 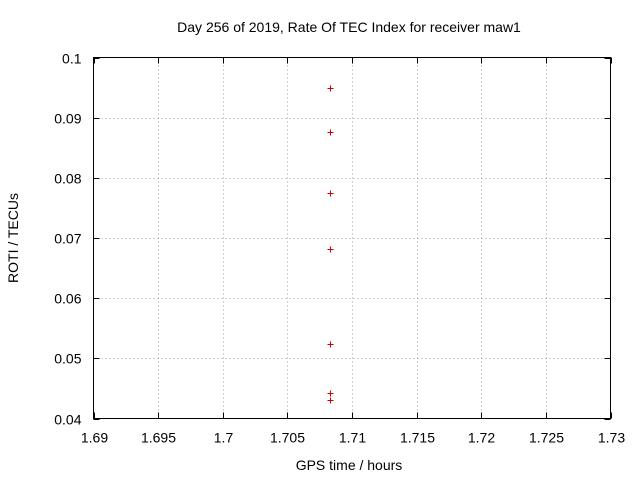 What do you see at coordinates (67, 299) in the screenshot?
I see `y-tick-label: 0.06` at bounding box center [67, 299].